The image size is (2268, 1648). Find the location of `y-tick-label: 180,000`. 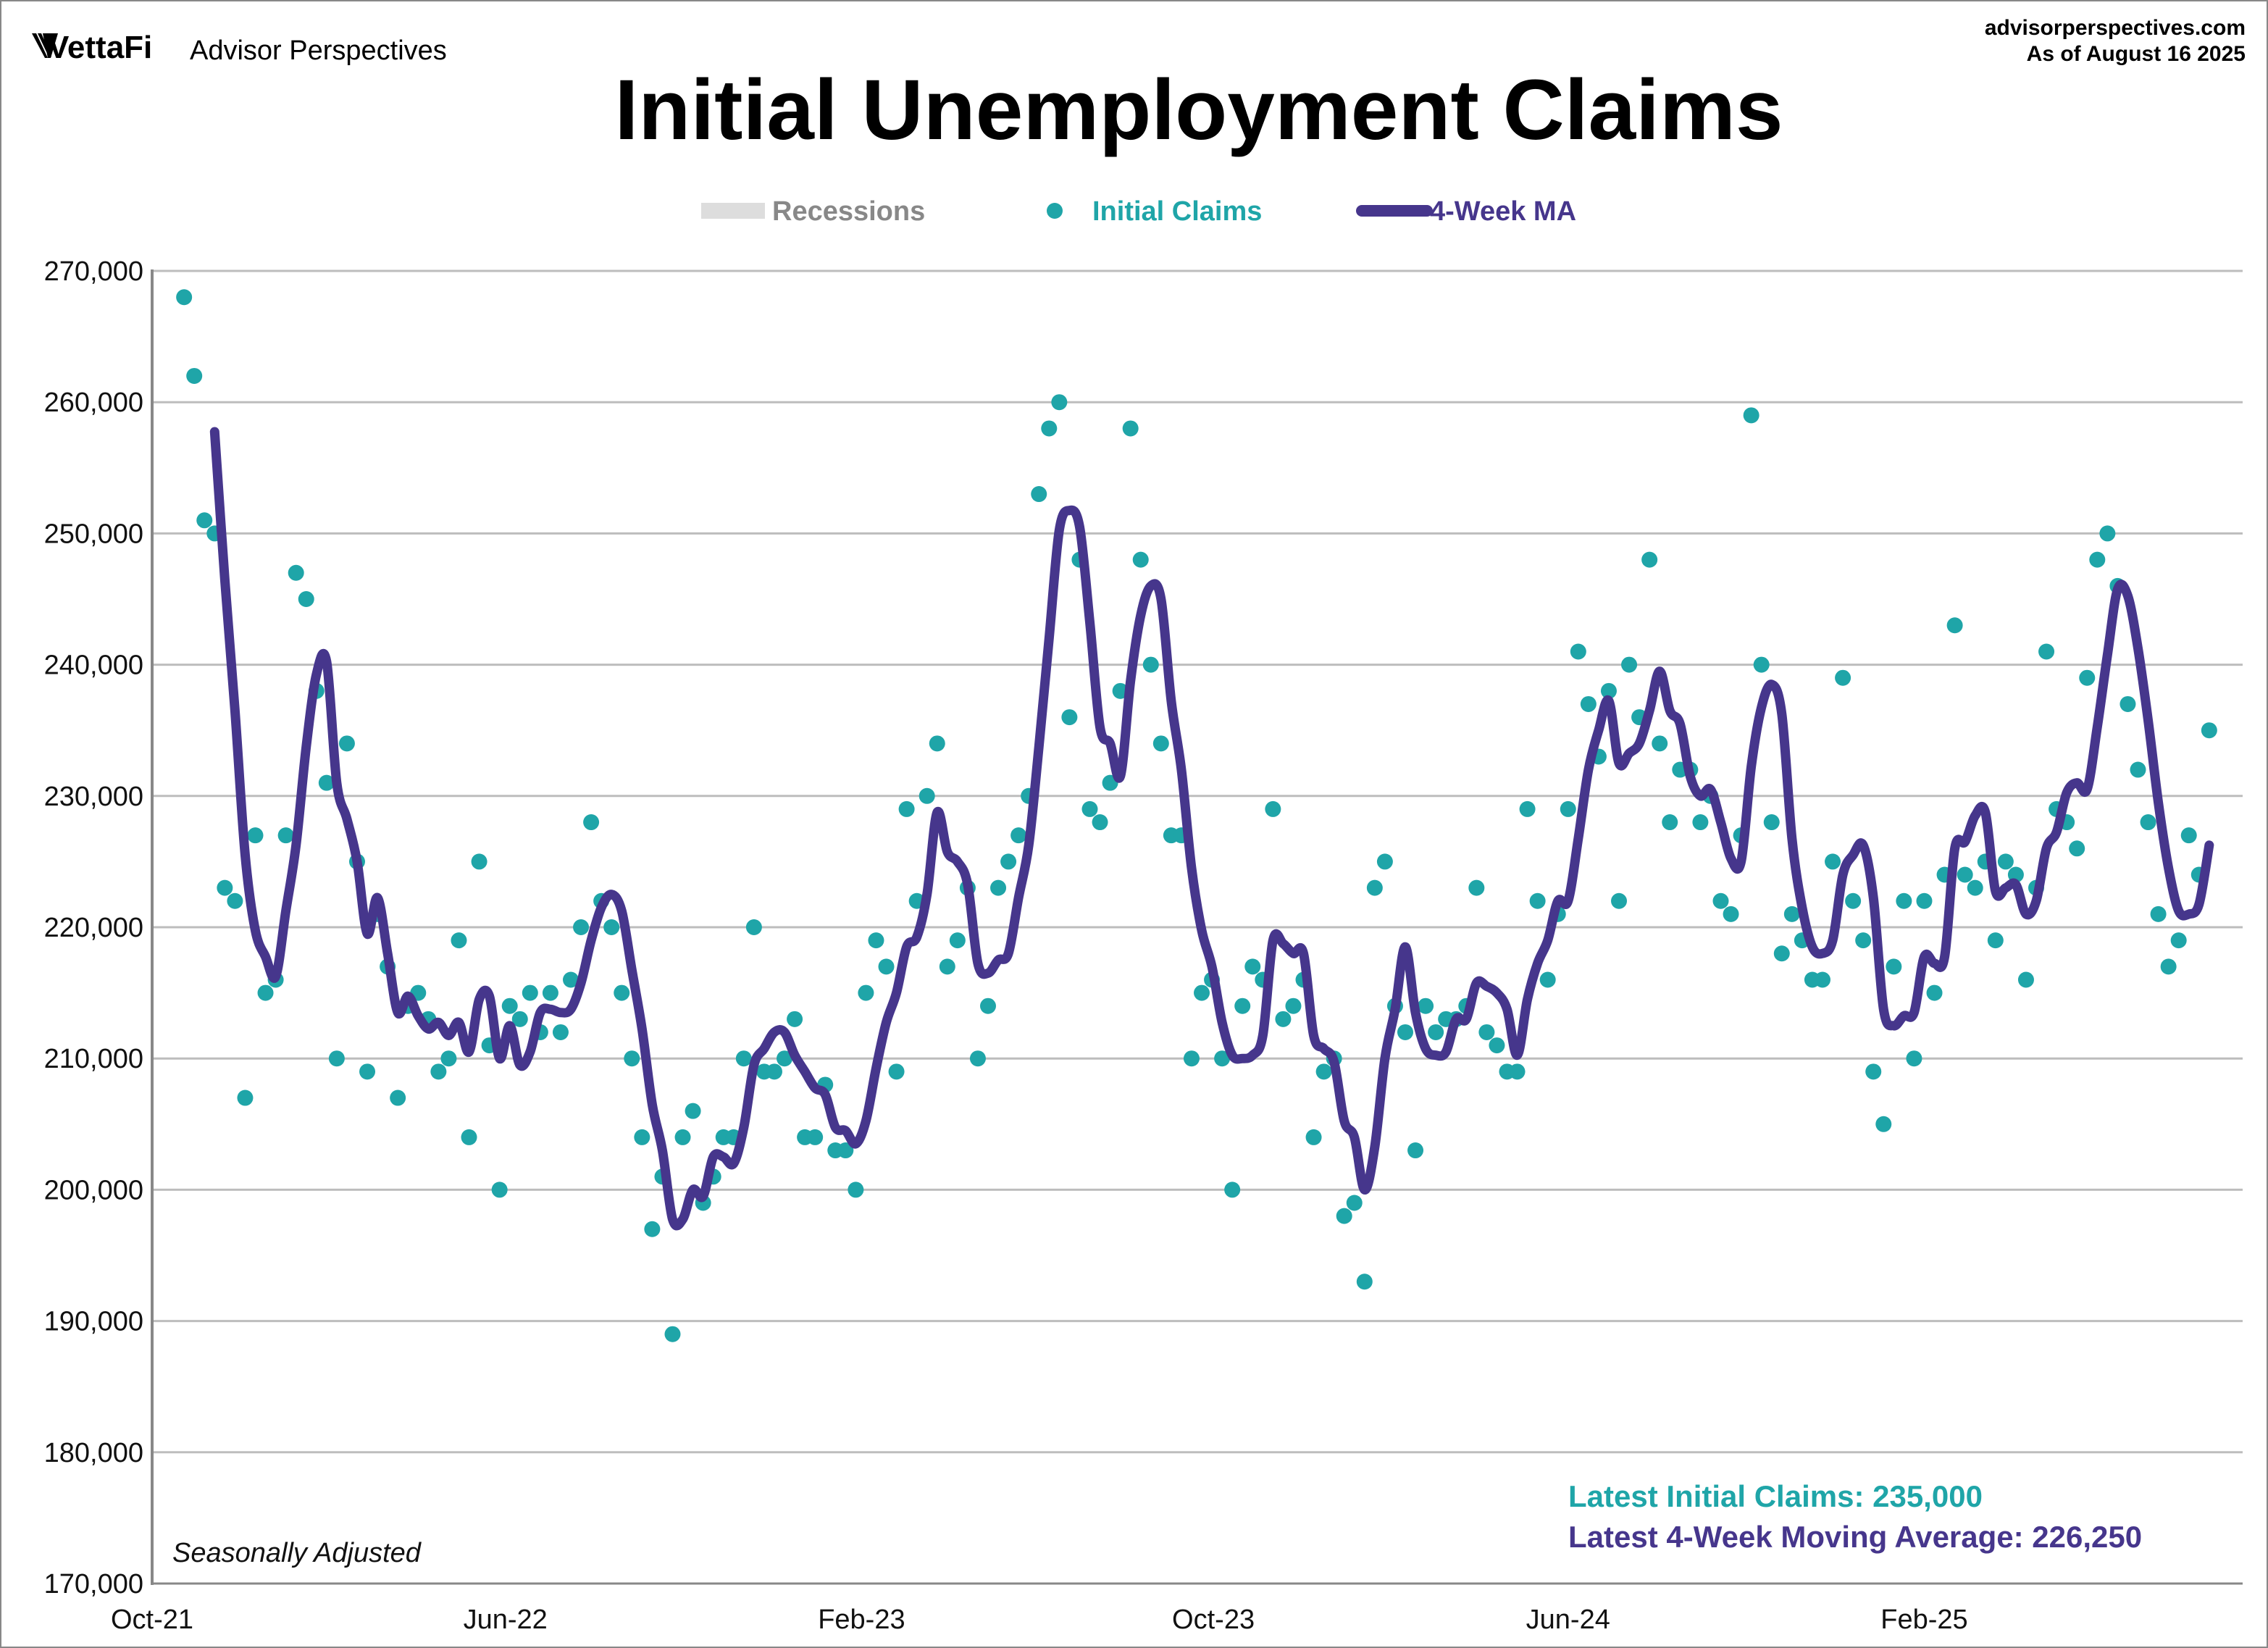

y-tick-label: 180,000 is located at coordinates (94, 1453).